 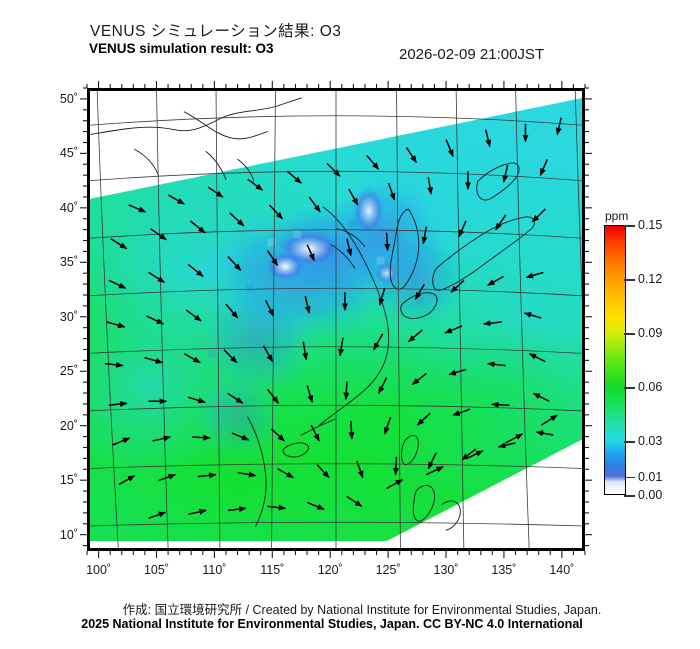 What do you see at coordinates (68, 153) in the screenshot?
I see `lat-tick-45: 45˚` at bounding box center [68, 153].